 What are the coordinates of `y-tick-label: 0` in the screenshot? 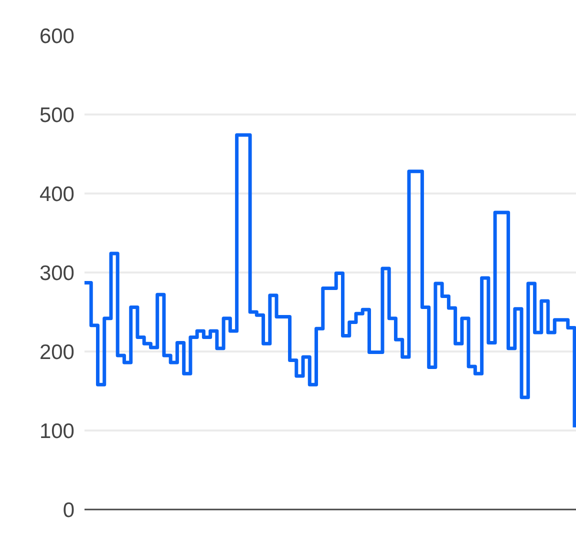 It's located at (68, 510).